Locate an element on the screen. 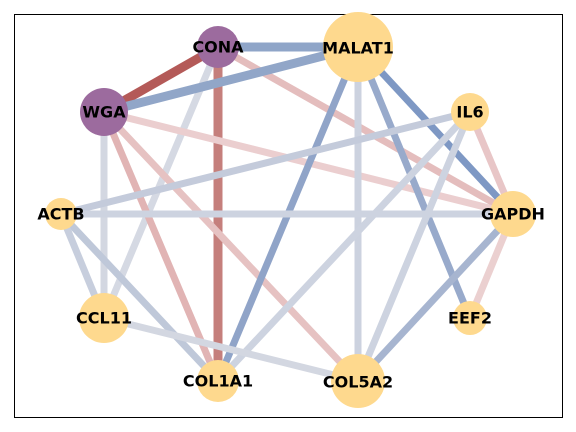 Image resolution: width=576 pixels, height=432 pixels. node-label-il6: IL6 is located at coordinates (469, 112).